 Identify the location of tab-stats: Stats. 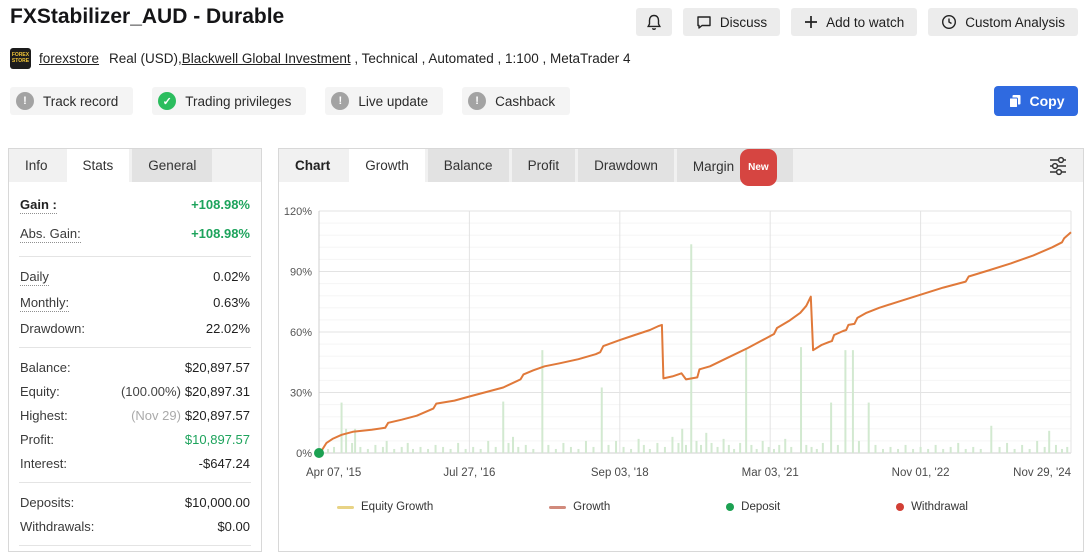
(98, 165).